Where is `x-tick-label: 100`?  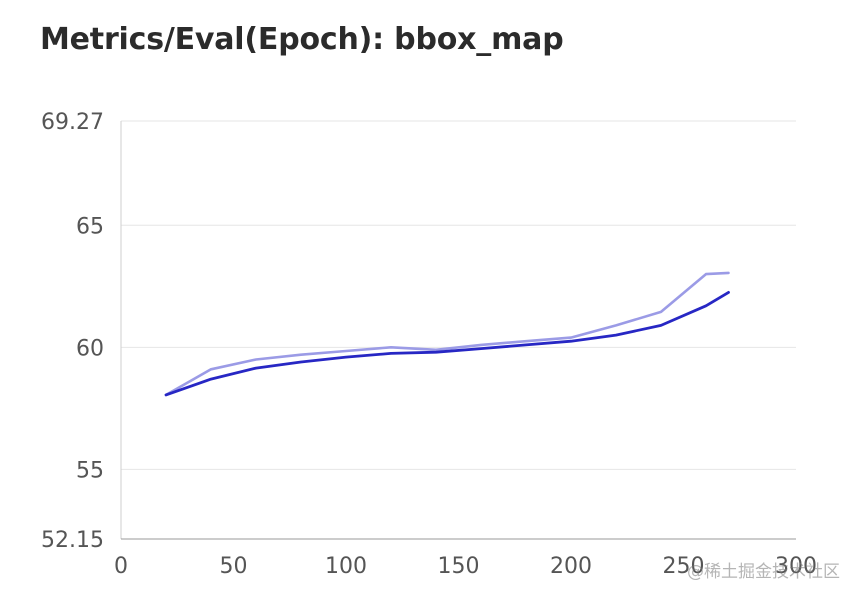
x-tick-label: 100 is located at coordinates (346, 566).